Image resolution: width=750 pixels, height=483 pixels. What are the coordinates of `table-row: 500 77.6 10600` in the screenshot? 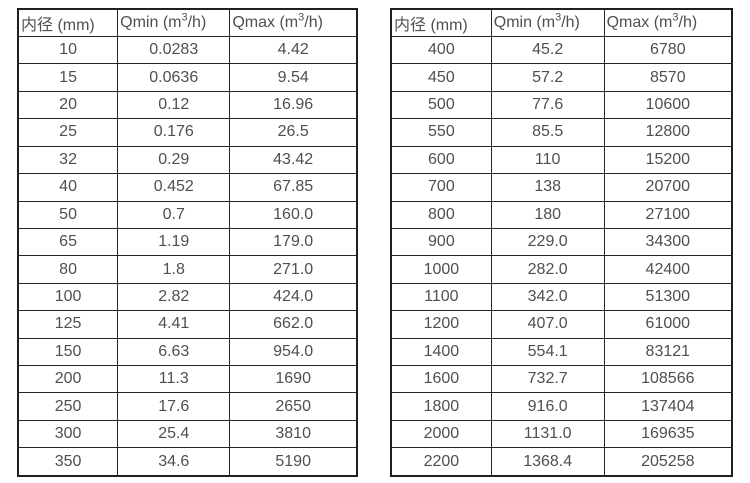 It's located at (561, 105).